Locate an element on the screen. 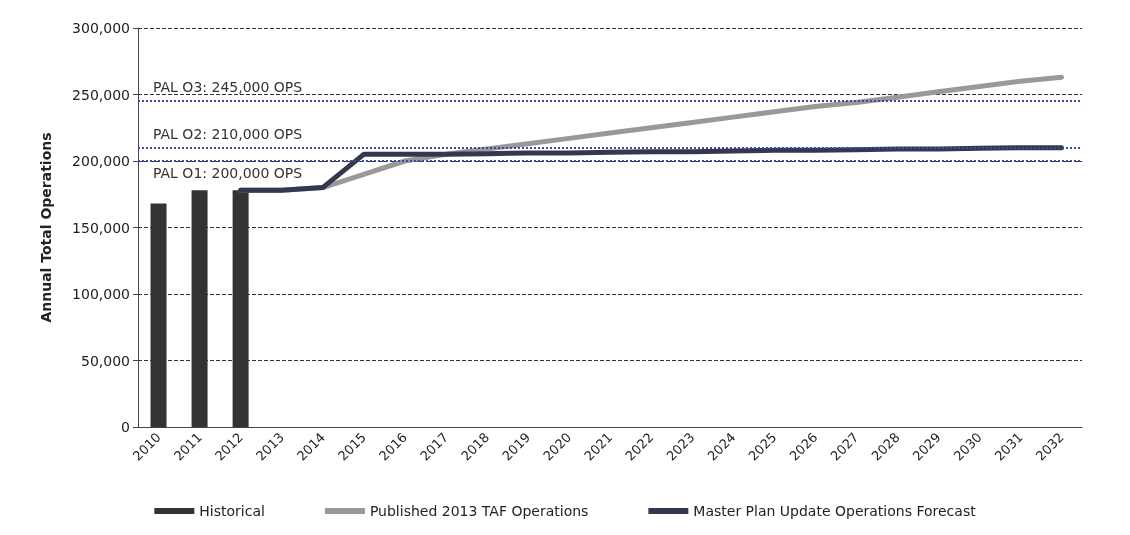 The image size is (1130, 535). ref-line-label: PAL O1: 200,000 OPS is located at coordinates (228, 173).